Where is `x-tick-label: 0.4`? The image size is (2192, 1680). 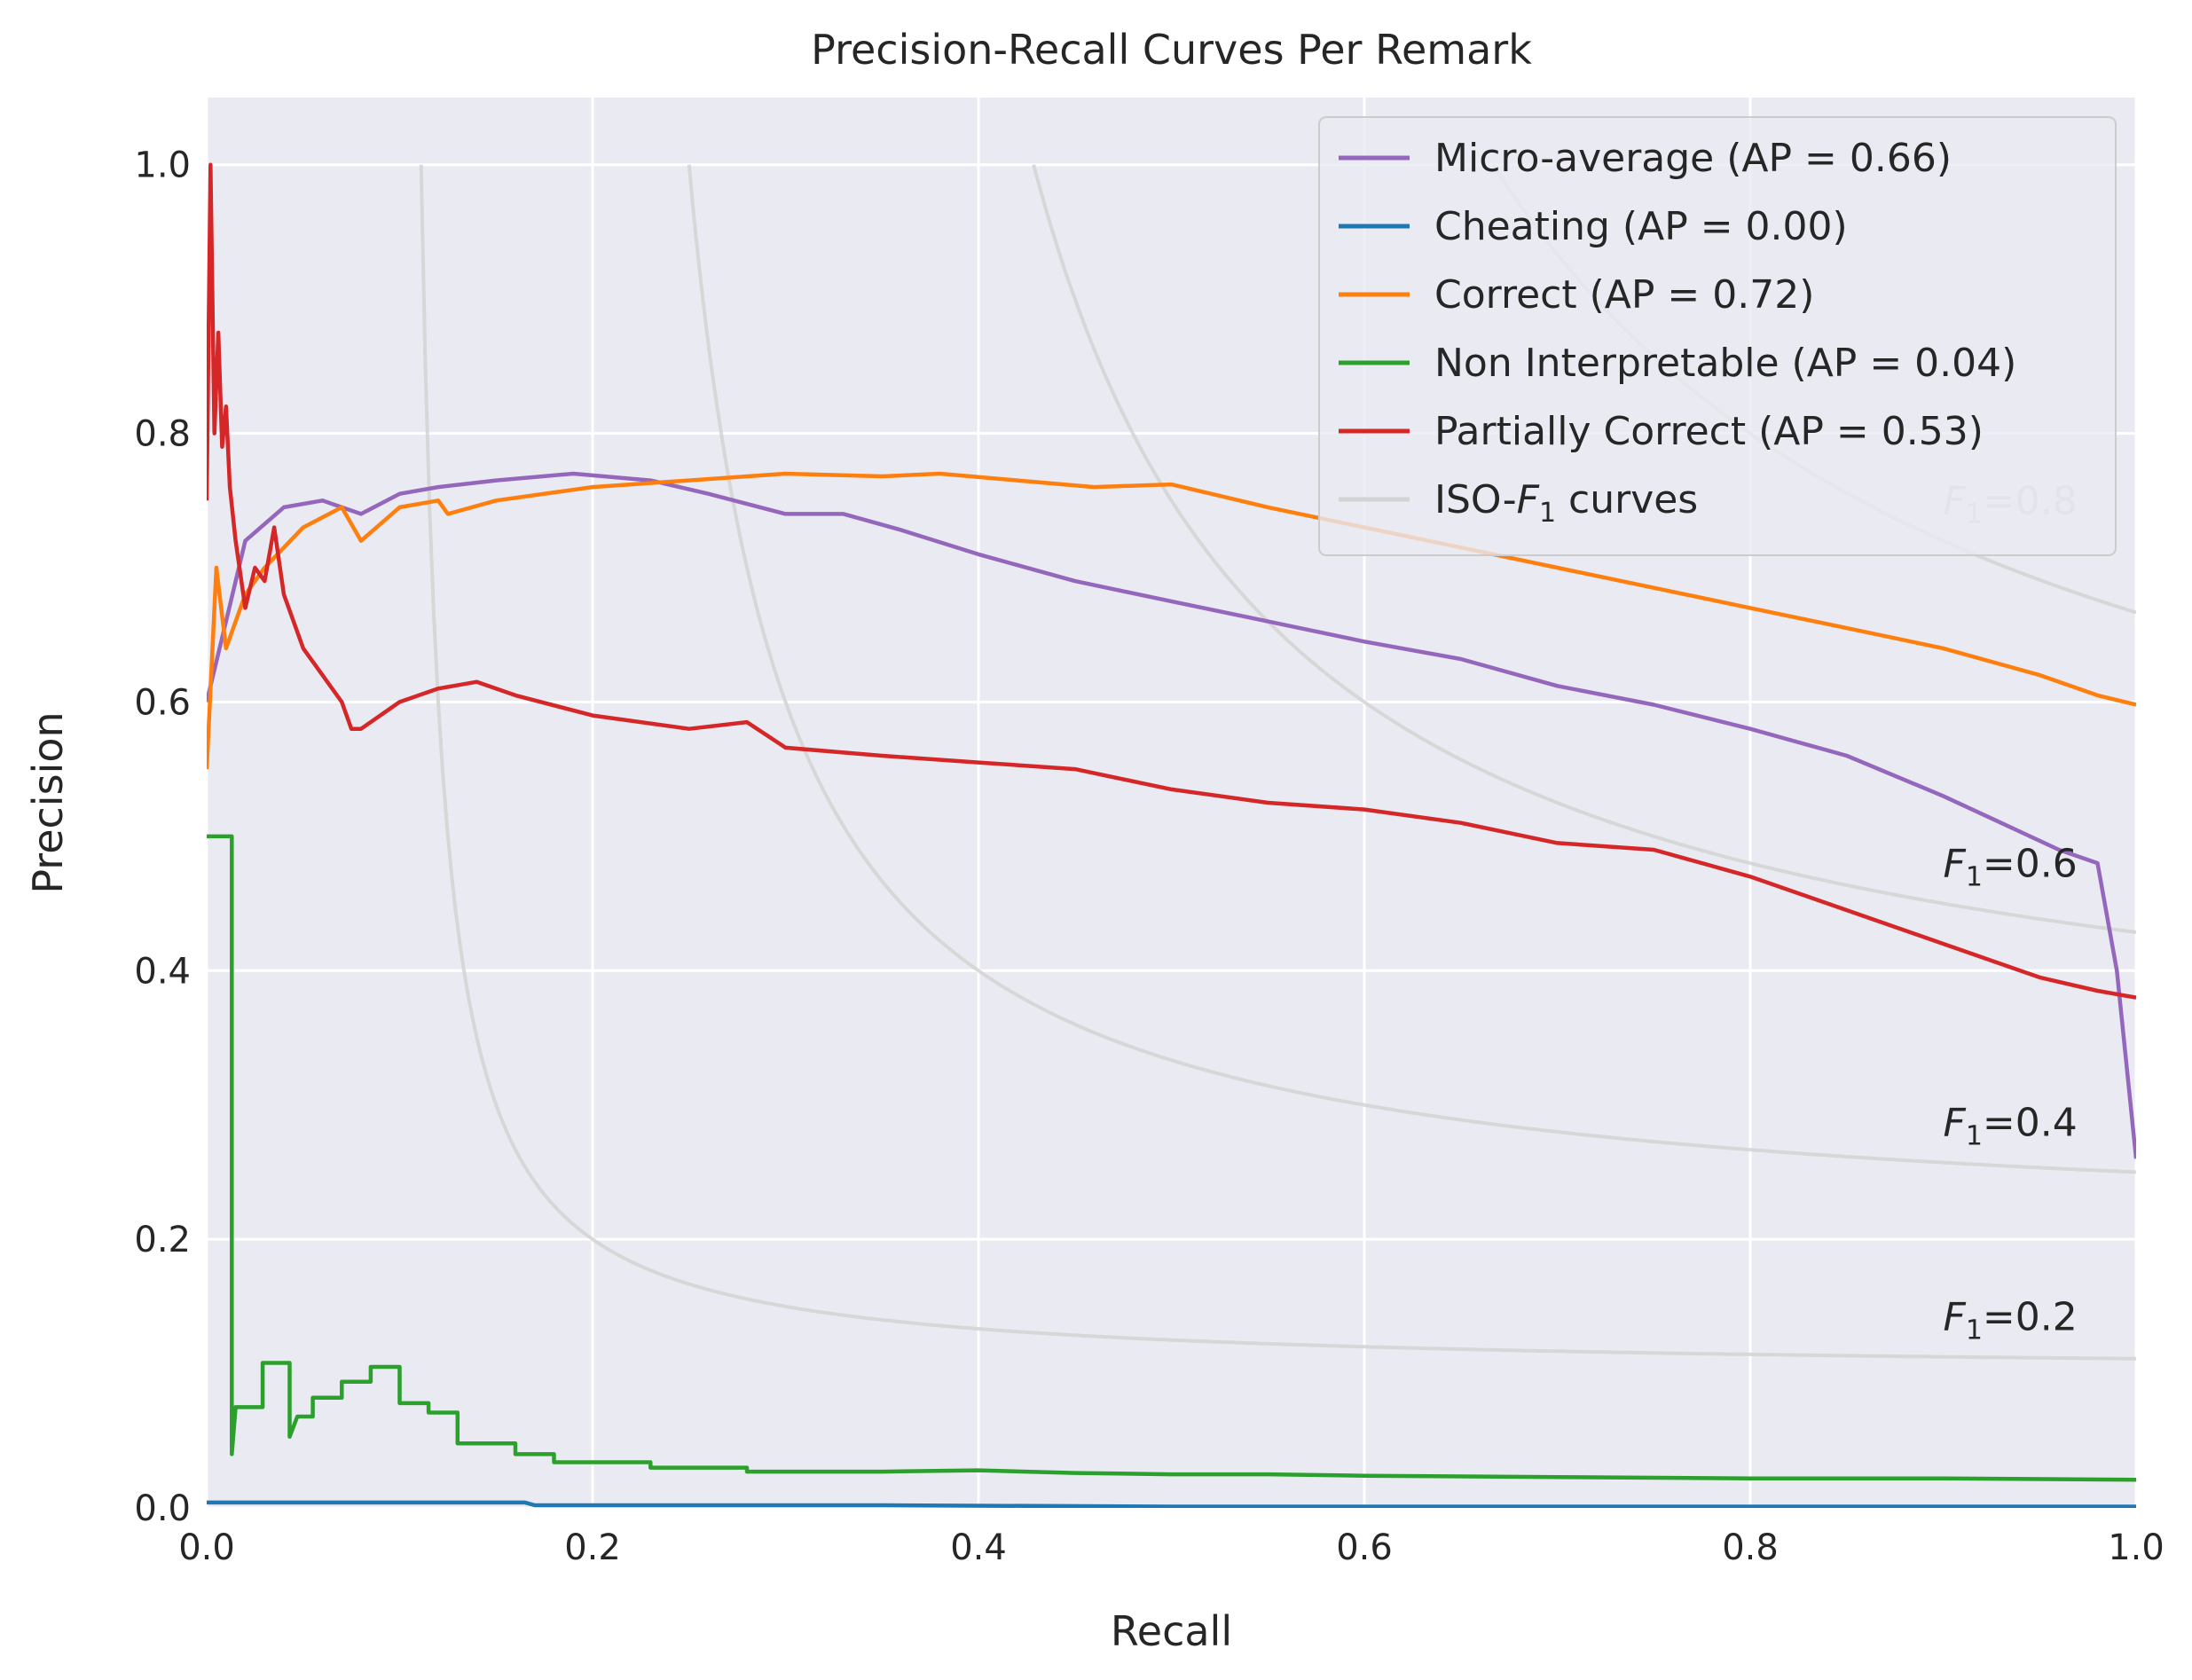 x-tick-label: 0.4 is located at coordinates (978, 1547).